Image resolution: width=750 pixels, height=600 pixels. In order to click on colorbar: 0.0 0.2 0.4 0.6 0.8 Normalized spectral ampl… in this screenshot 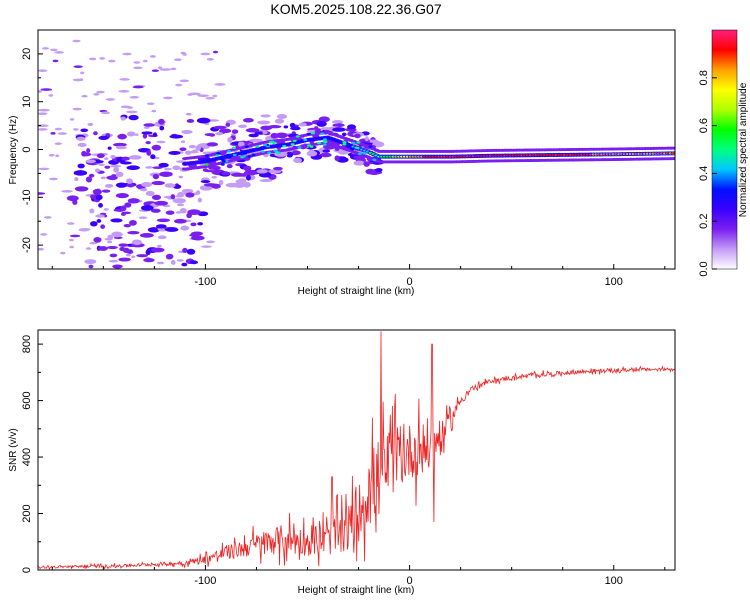, I will do `click(723, 153)`.